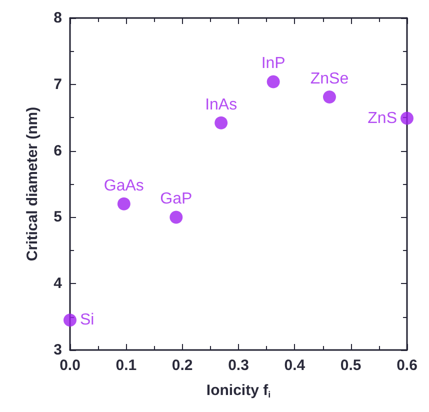  Describe the element at coordinates (407, 365) in the screenshot. I see `x-tick-label: 0.6` at that location.